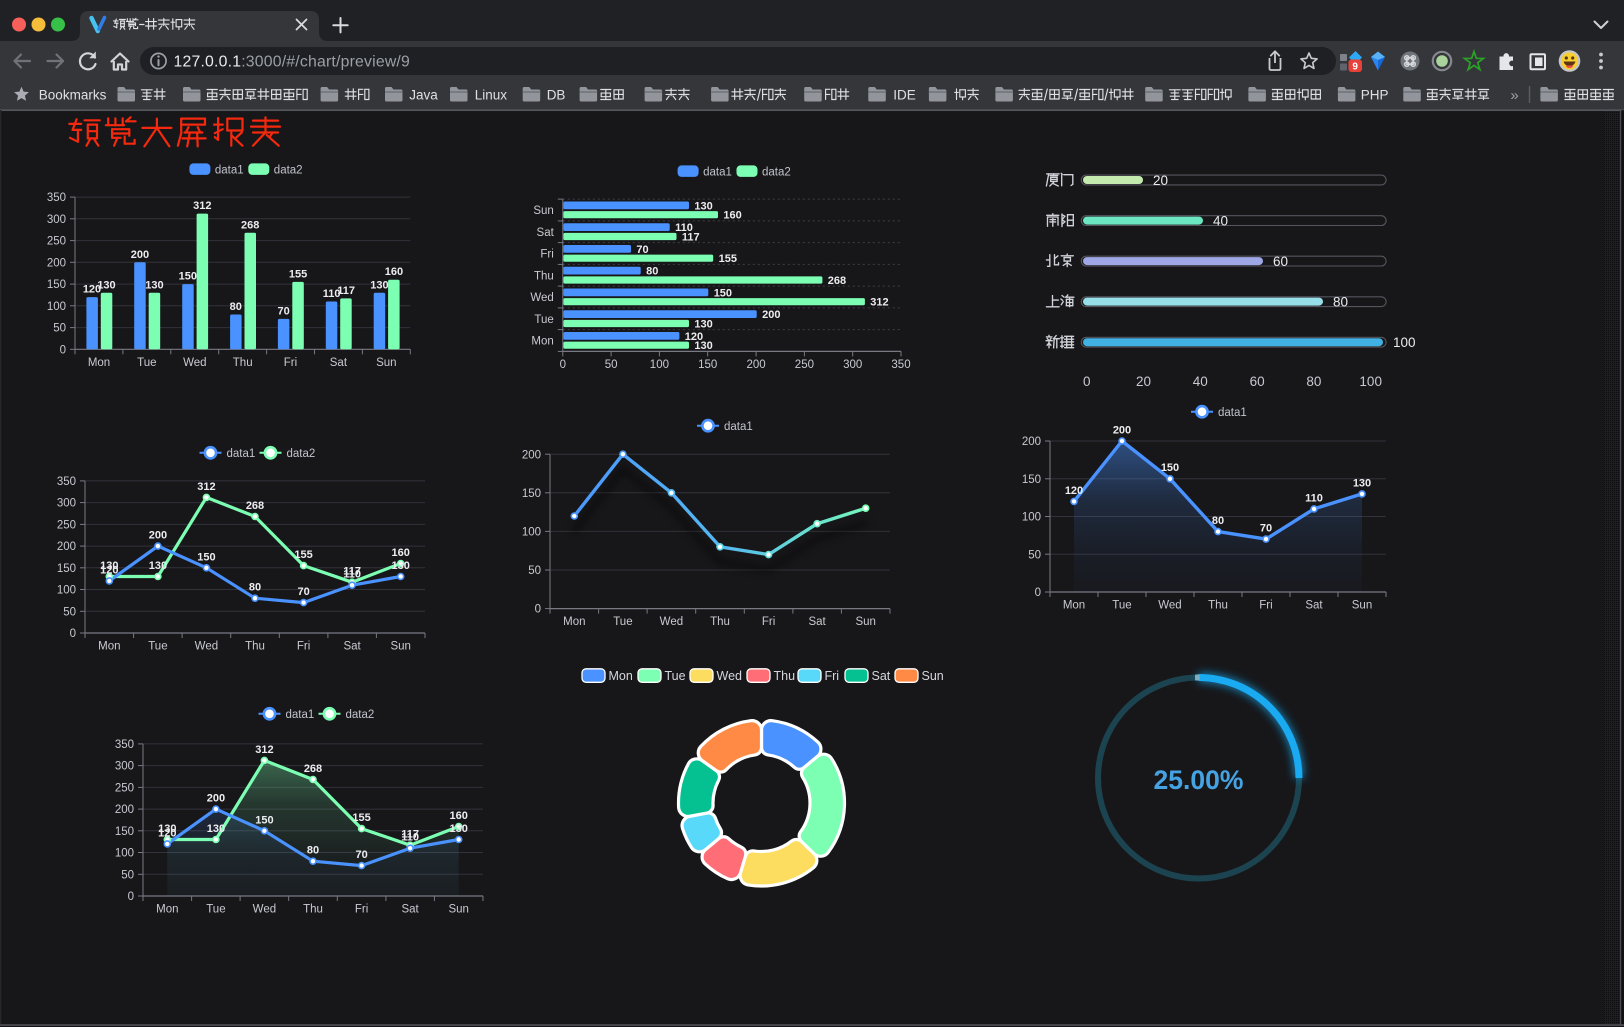 The height and width of the screenshot is (1027, 1624). I want to click on svg-text: Java, so click(423, 94).